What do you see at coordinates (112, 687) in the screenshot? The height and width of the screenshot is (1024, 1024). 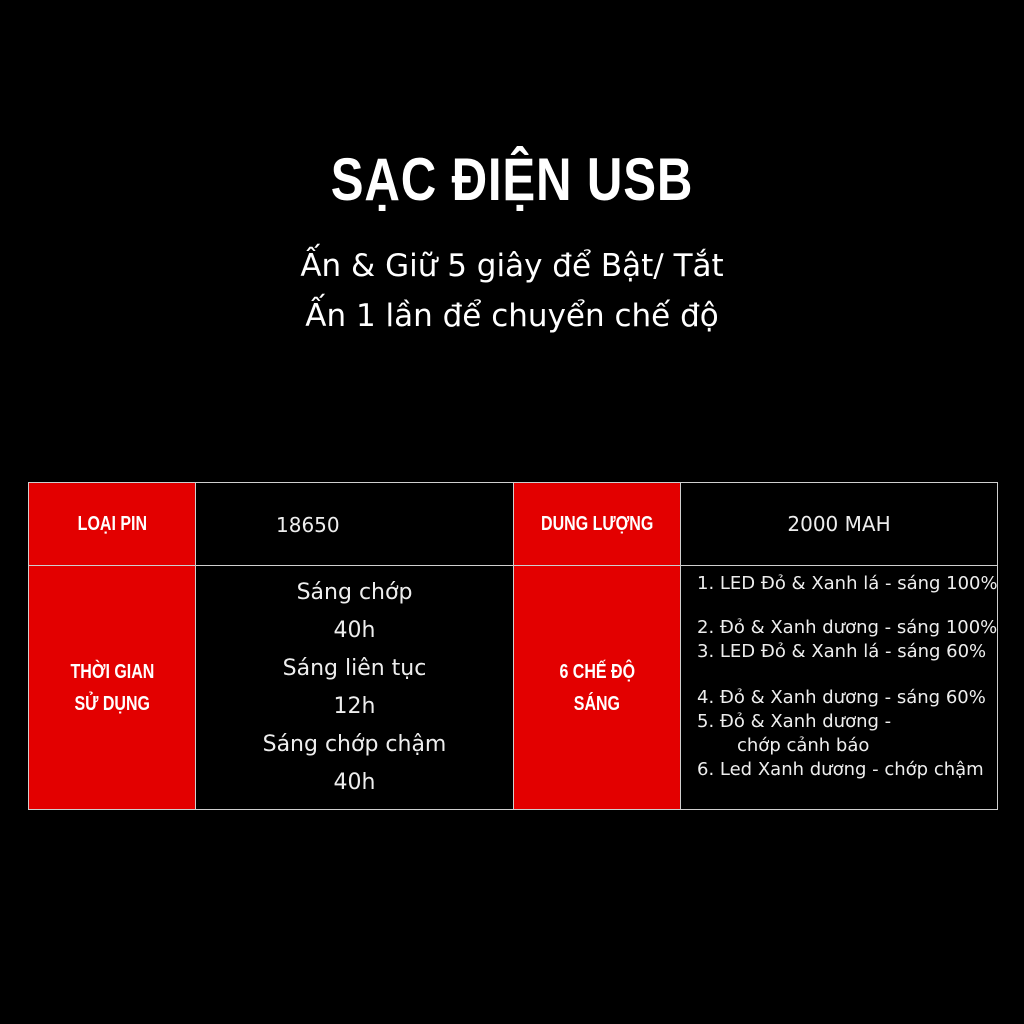 I see `usage-label-cell: THỜI GIAN SỬ DỤNG` at bounding box center [112, 687].